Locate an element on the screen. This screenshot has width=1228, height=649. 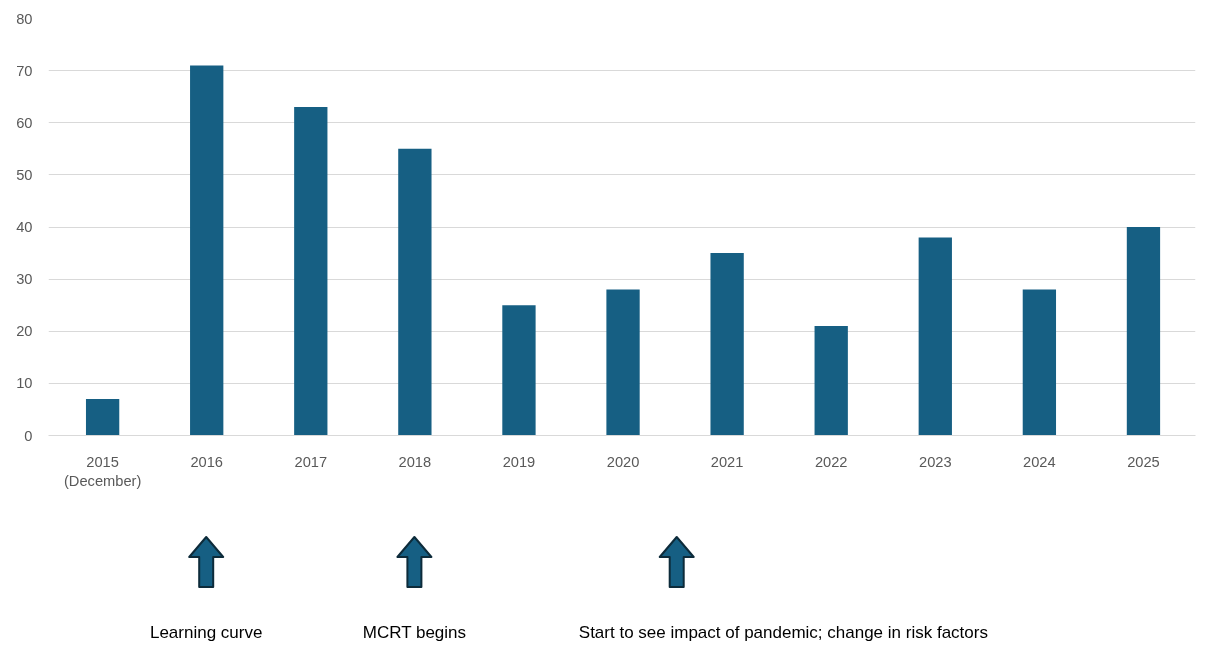
y-tick-label: 60 is located at coordinates (24, 122).